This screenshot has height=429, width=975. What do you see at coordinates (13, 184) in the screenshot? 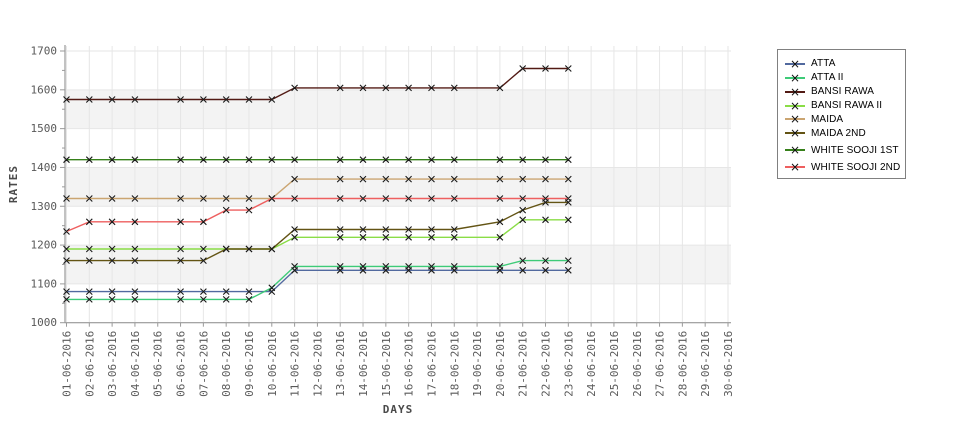
I see `y-axis-title: RATES` at bounding box center [13, 184].